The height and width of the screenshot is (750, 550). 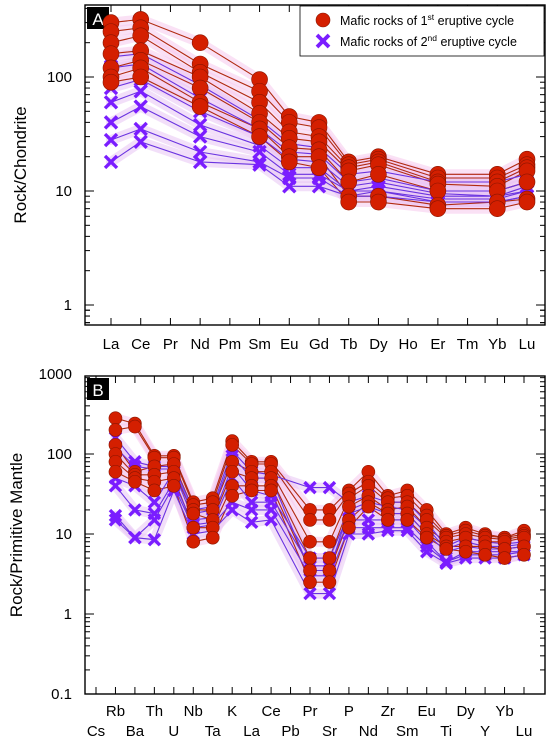 What do you see at coordinates (63, 534) in the screenshot?
I see `y-tick-label: 10` at bounding box center [63, 534].